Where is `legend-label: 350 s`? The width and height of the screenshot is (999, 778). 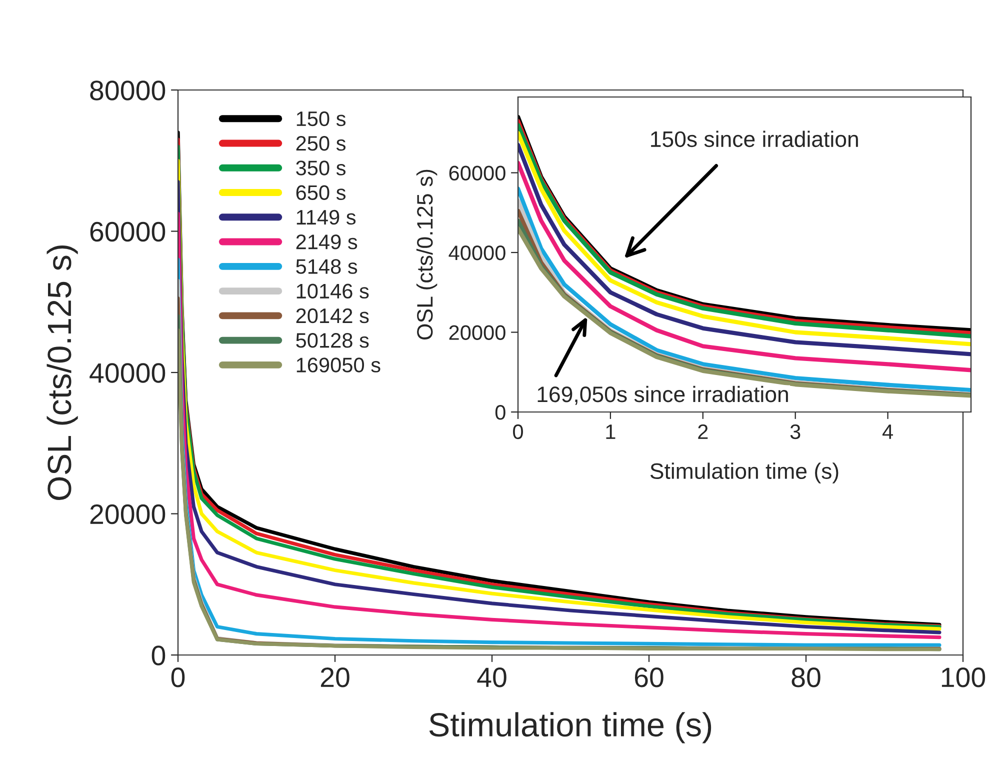 legend-label: 350 s is located at coordinates (321, 168).